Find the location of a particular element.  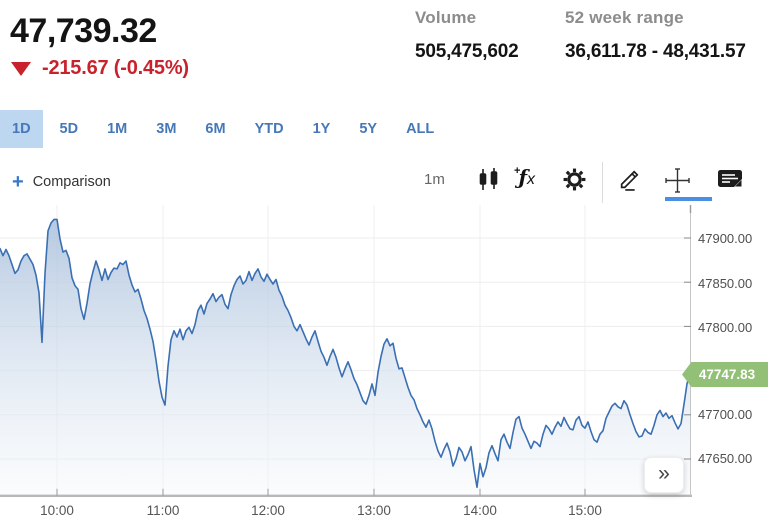

x-axis-label: 14:00 is located at coordinates (480, 510).